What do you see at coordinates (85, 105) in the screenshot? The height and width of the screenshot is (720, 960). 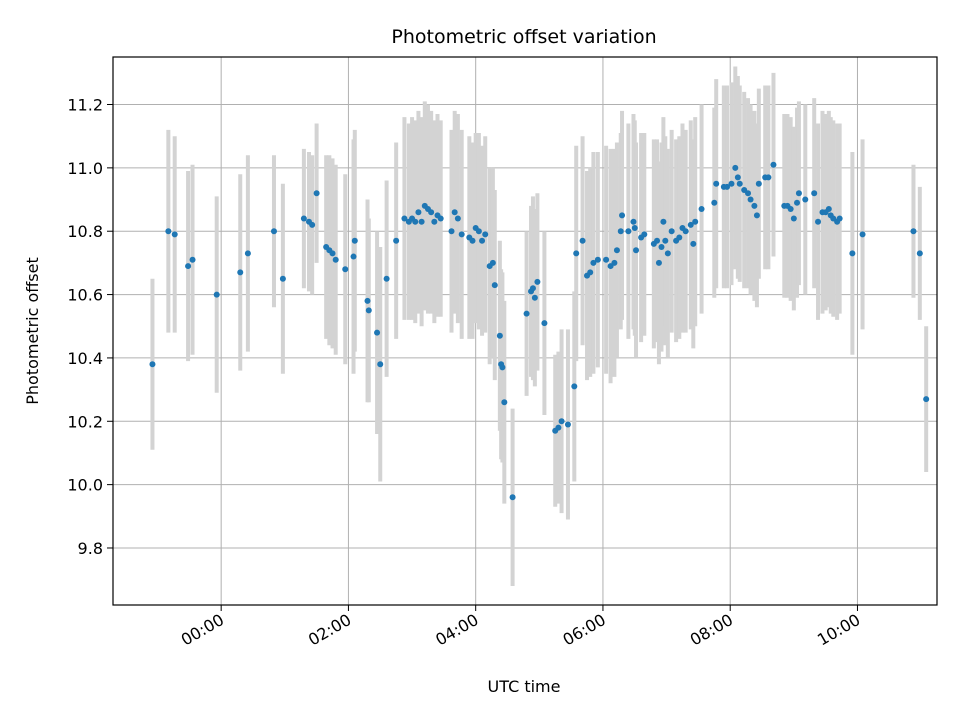 I see `y-tick-label: 11.2` at bounding box center [85, 105].